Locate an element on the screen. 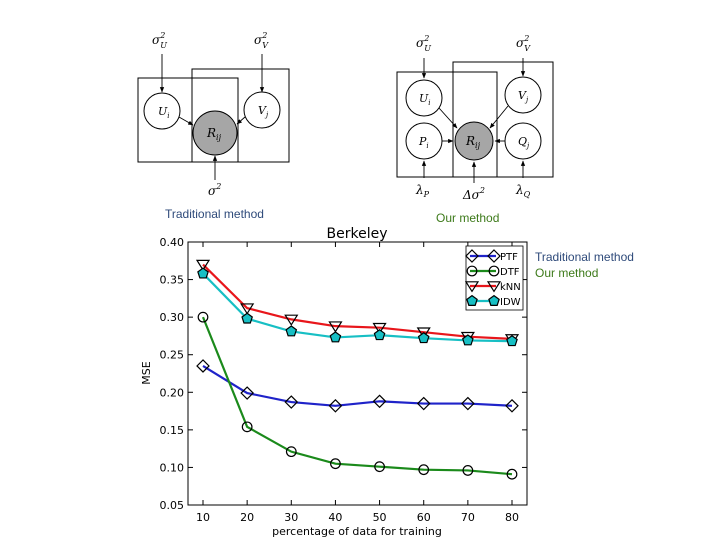 The width and height of the screenshot is (720, 550). traditional-diagram: σ2 U σ2 V Ui Vj Rij σ2 Traditional method is located at coordinates (213, 126).